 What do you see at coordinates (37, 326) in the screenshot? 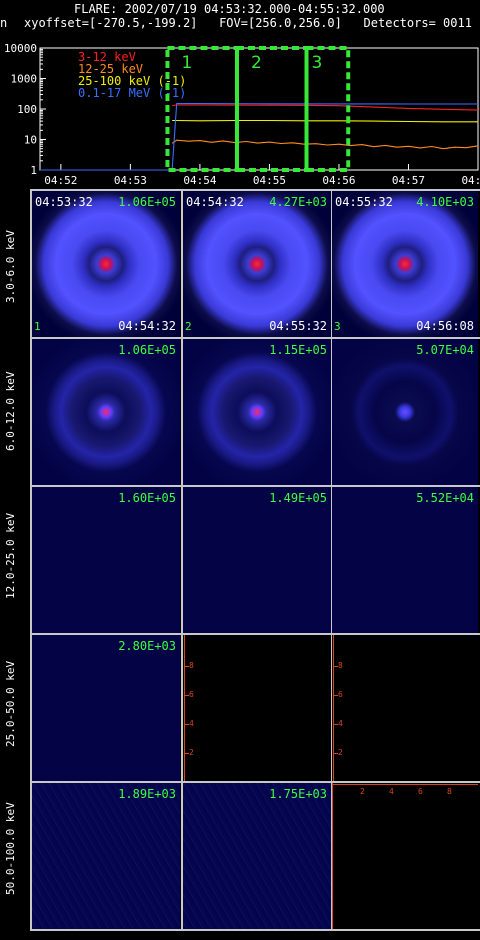
I see `interval-number: 1` at bounding box center [37, 326].